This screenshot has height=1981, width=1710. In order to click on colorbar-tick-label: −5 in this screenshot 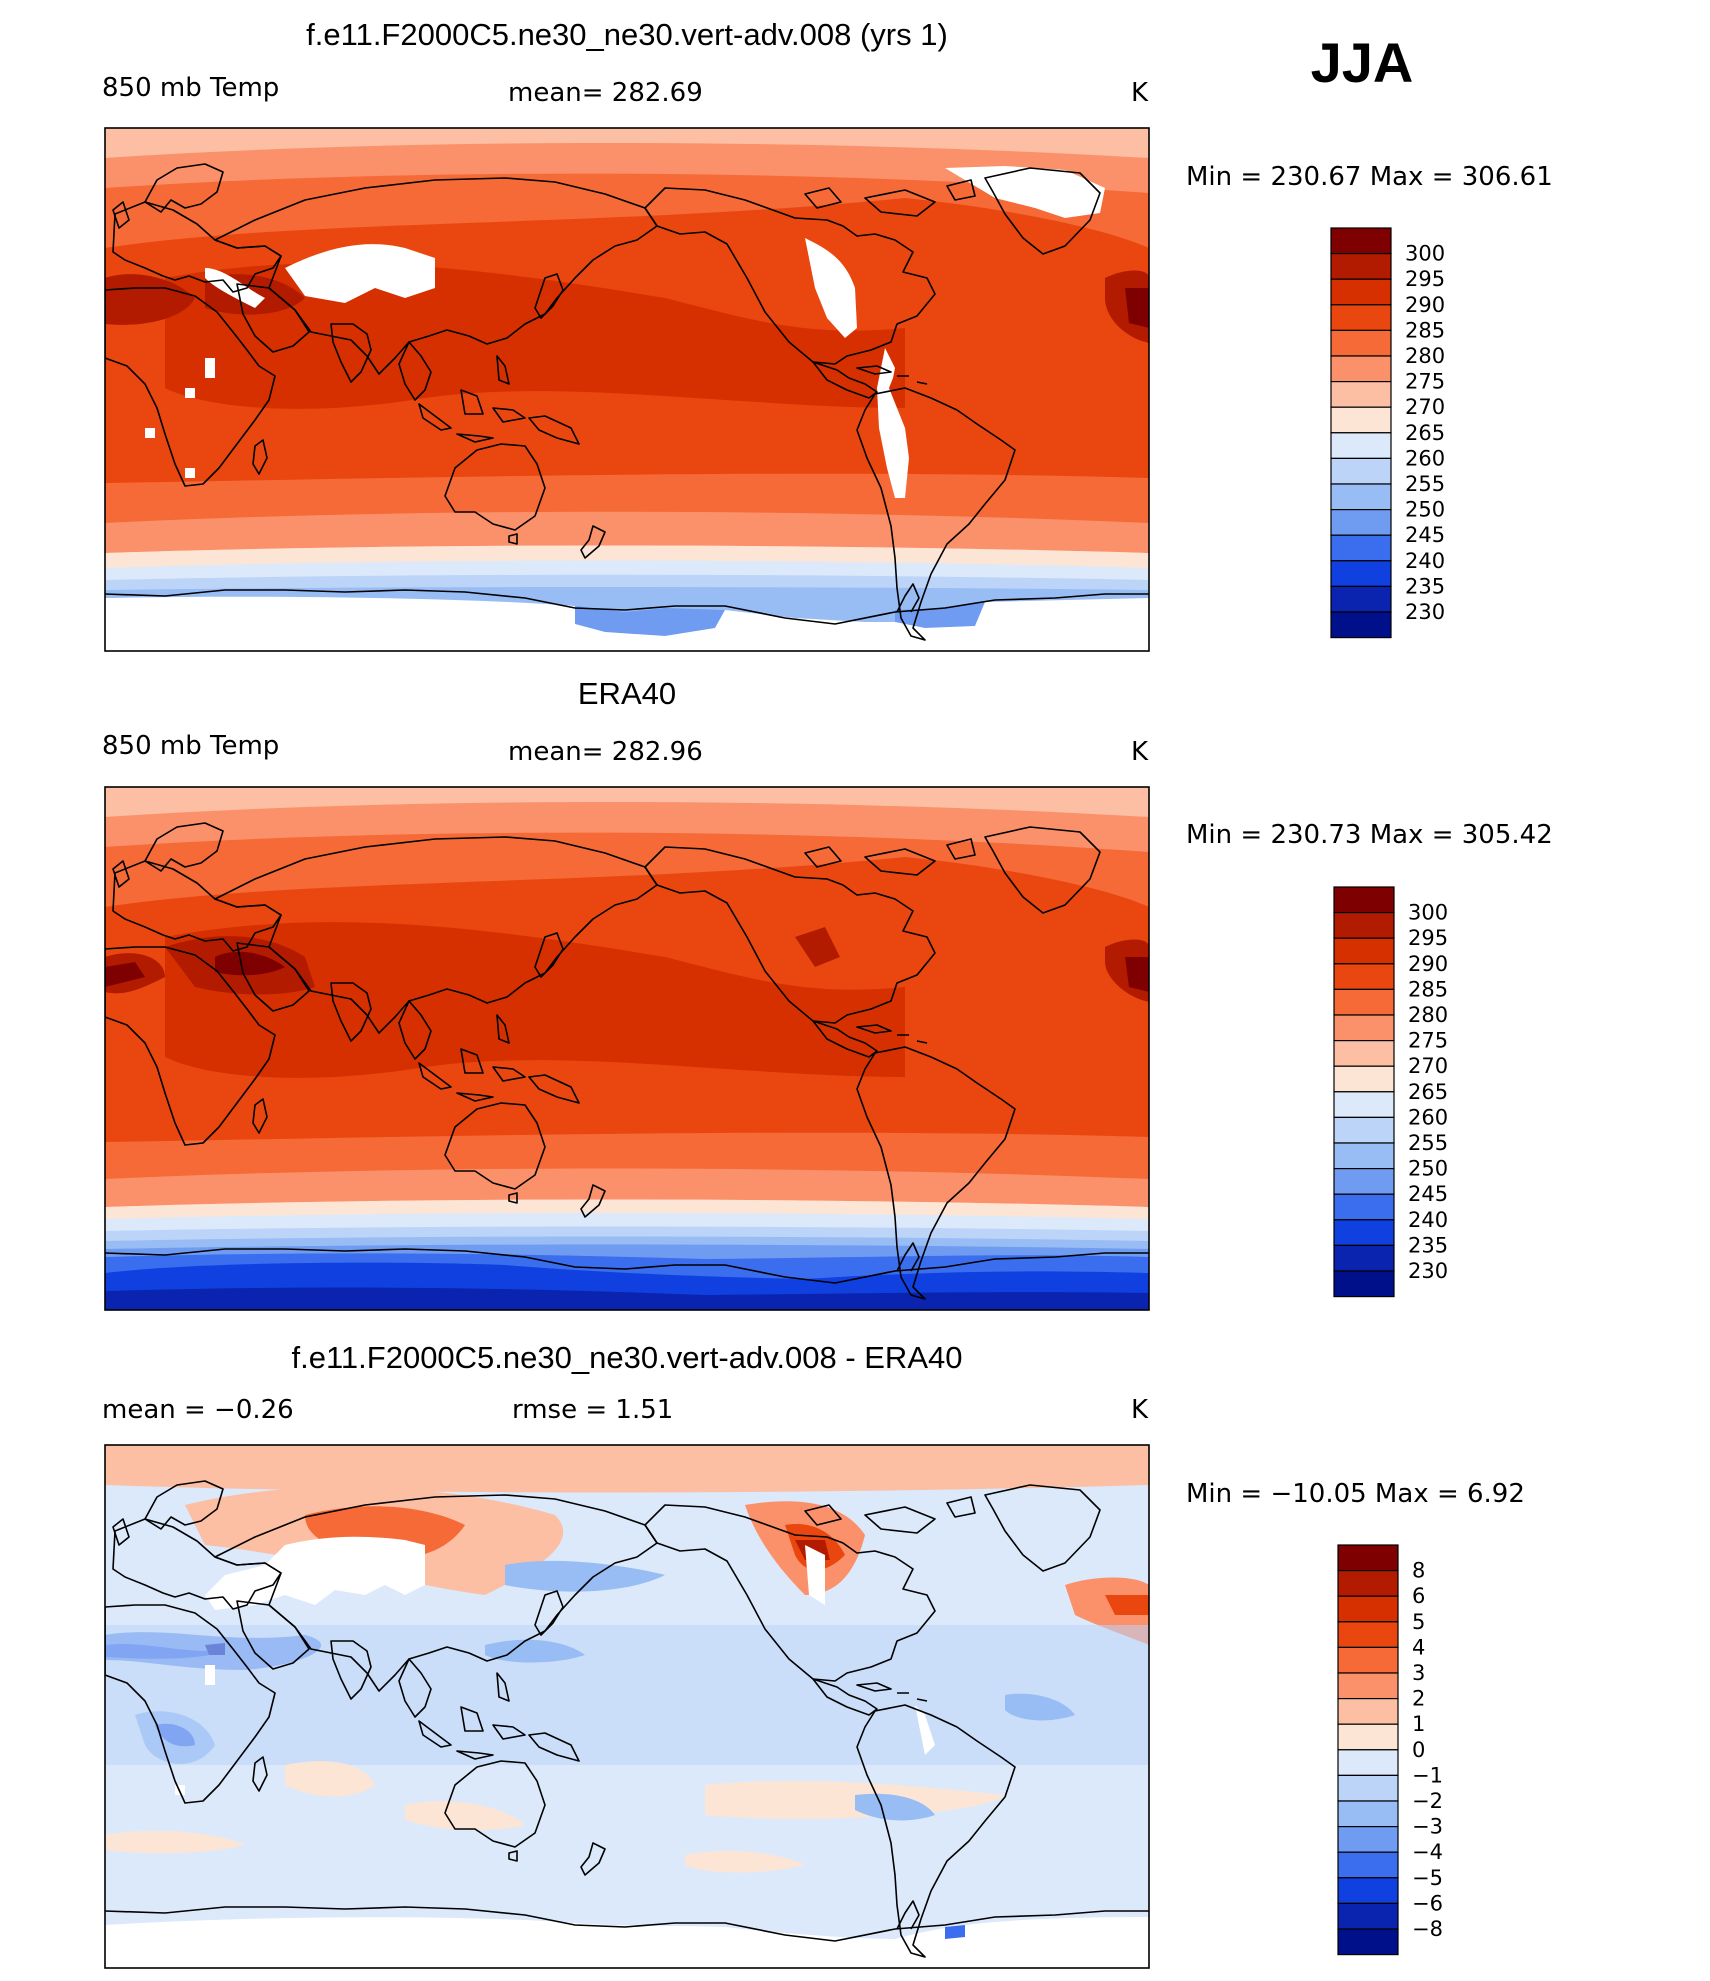, I will do `click(1427, 1878)`.